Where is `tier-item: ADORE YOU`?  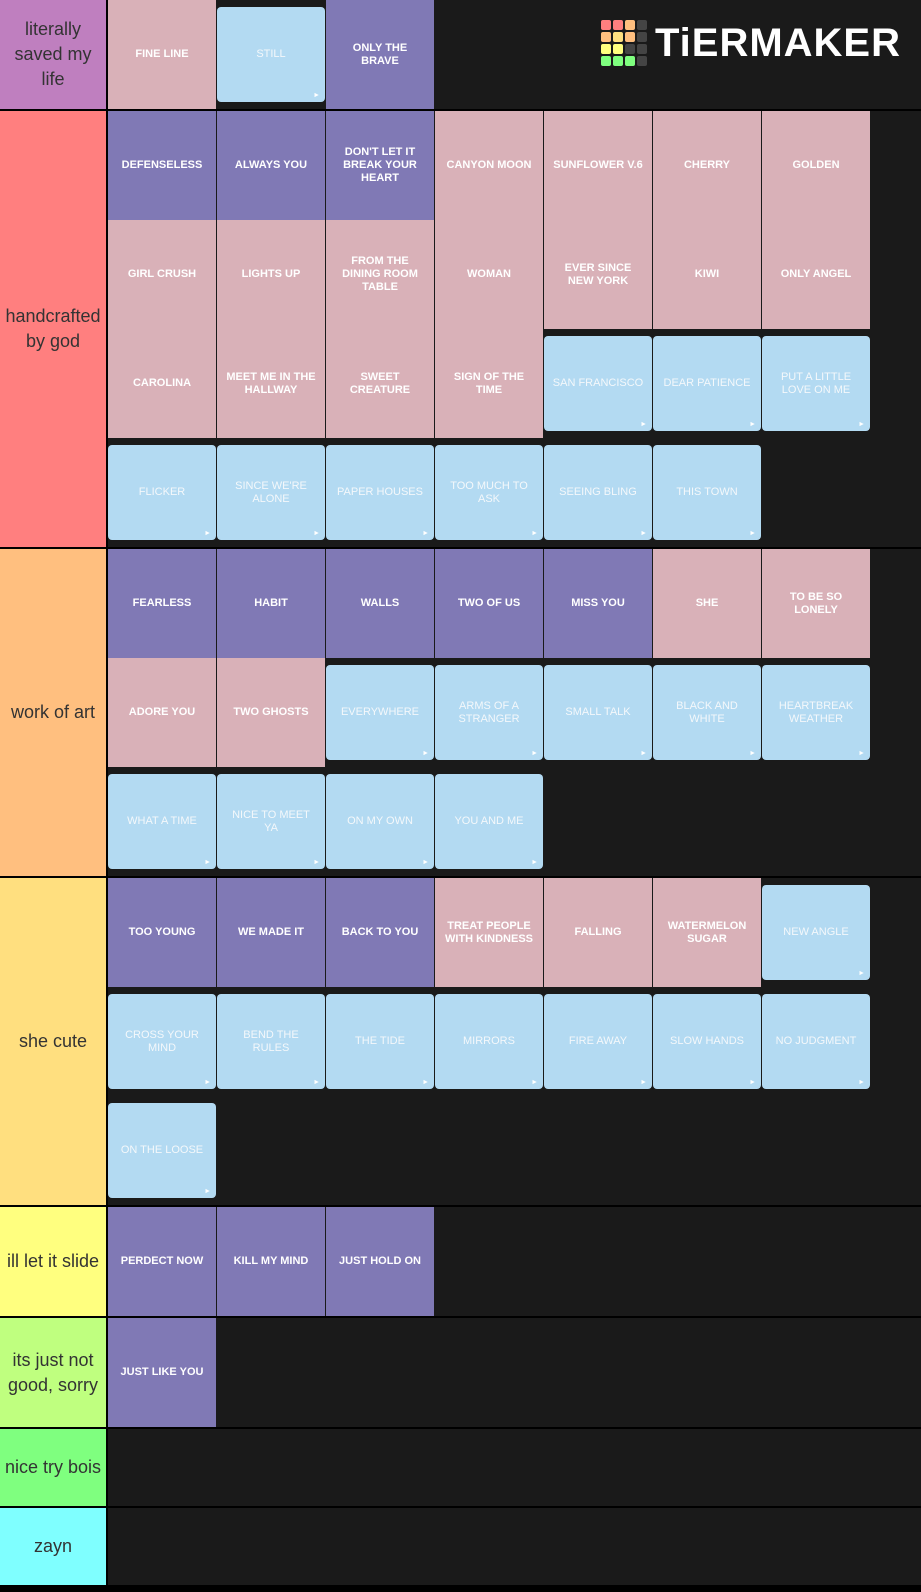
tier-item: ADORE YOU is located at coordinates (162, 712).